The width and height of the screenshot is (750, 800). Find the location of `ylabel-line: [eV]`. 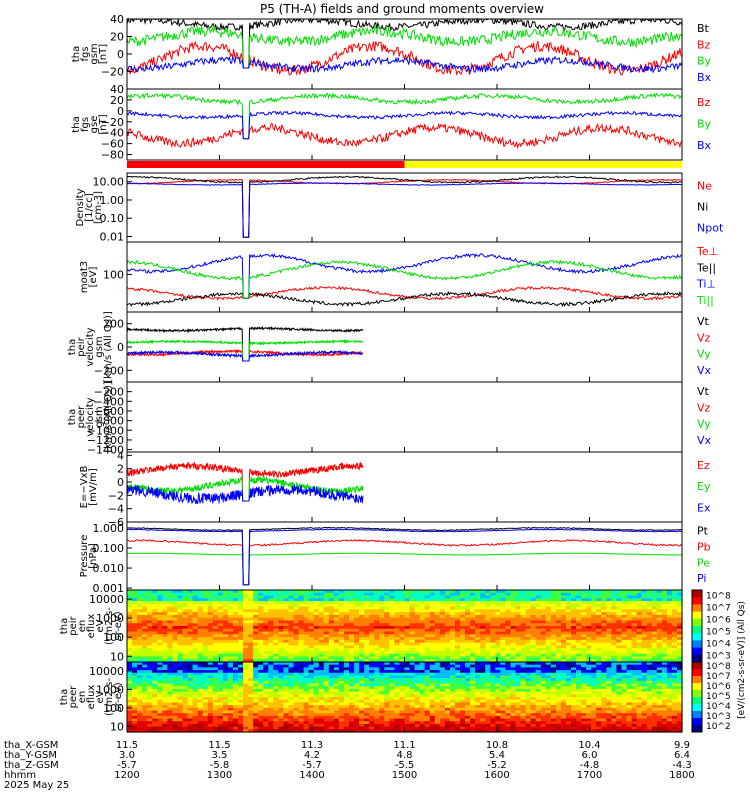

ylabel-line: [eV] is located at coordinates (93, 277).